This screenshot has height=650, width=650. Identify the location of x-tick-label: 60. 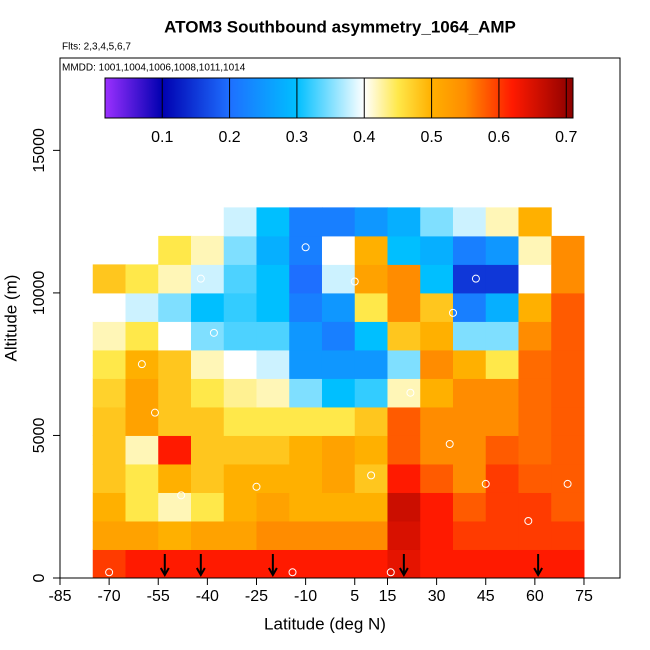
(535, 596).